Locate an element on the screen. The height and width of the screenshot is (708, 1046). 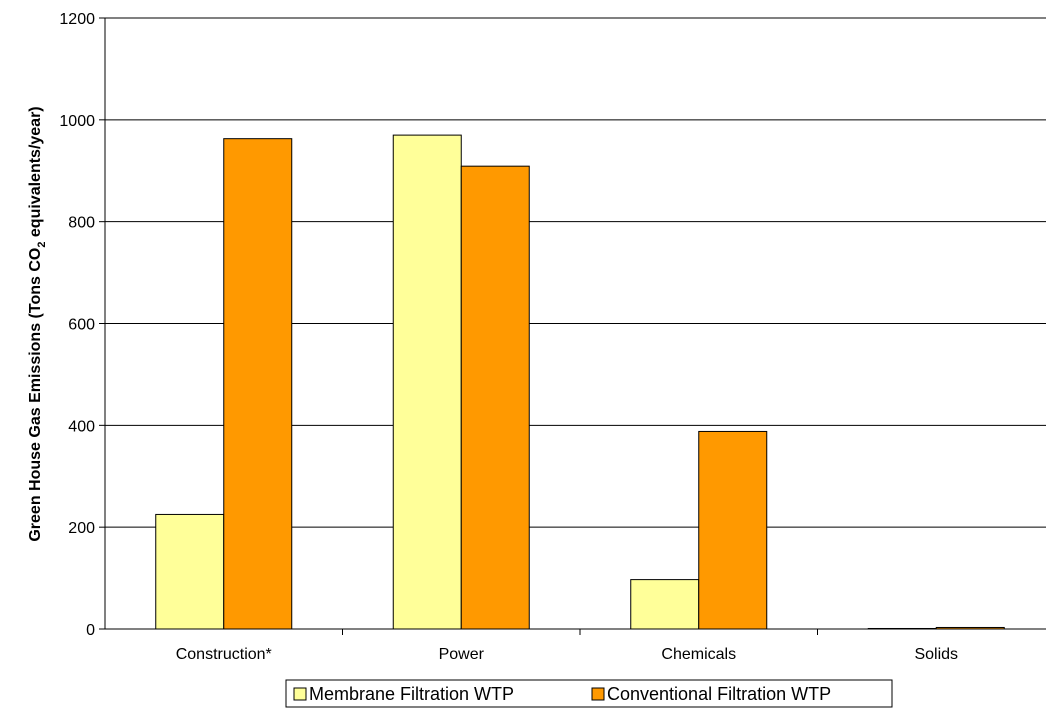
y-tick-label: 200 is located at coordinates (81, 528).